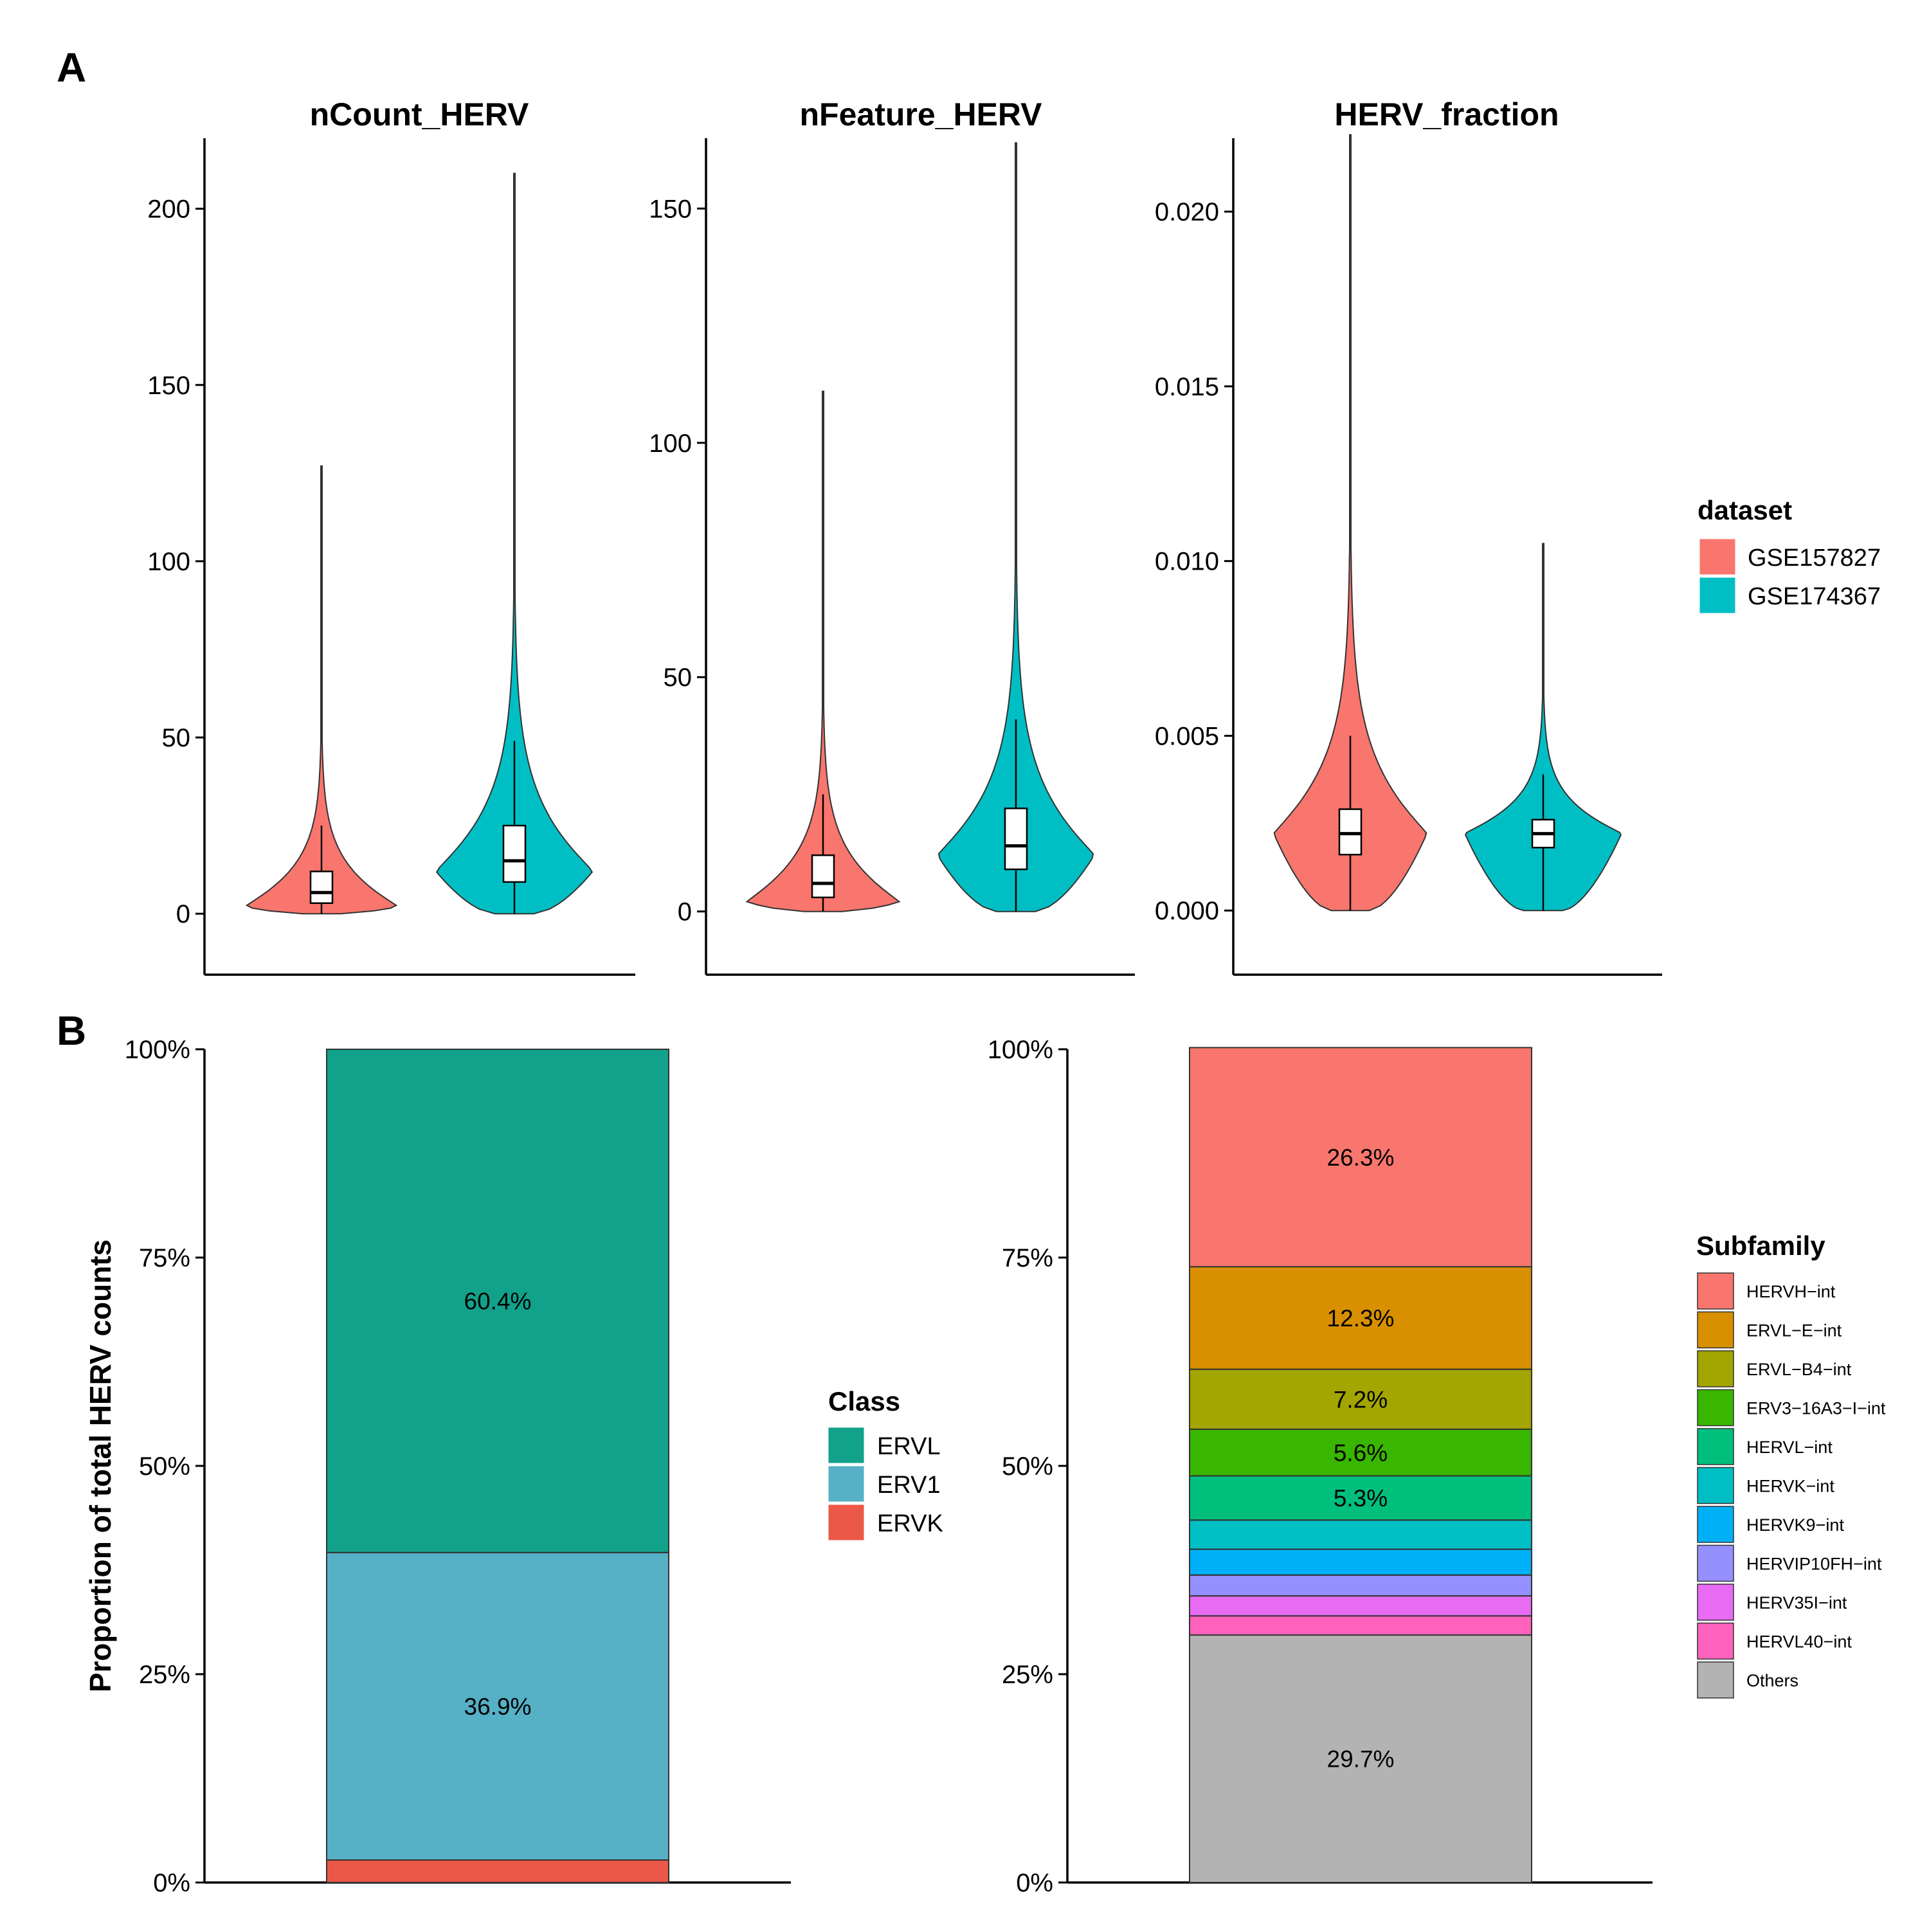 The width and height of the screenshot is (1929, 1932). What do you see at coordinates (1187, 911) in the screenshot?
I see `y-tick-label: 0.000` at bounding box center [1187, 911].